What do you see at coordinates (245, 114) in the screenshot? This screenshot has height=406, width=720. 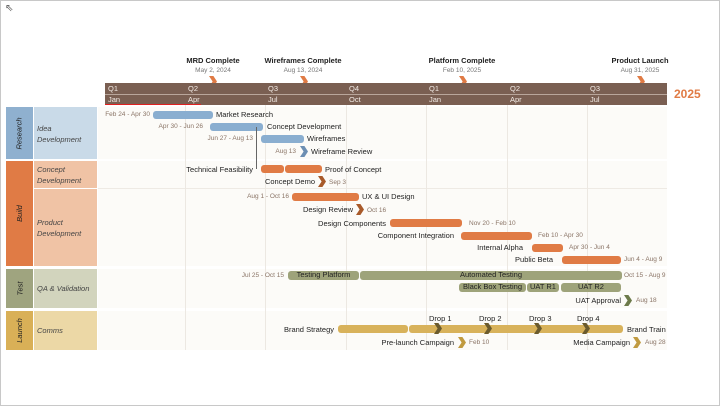 I see `task-label: Market Research` at bounding box center [245, 114].